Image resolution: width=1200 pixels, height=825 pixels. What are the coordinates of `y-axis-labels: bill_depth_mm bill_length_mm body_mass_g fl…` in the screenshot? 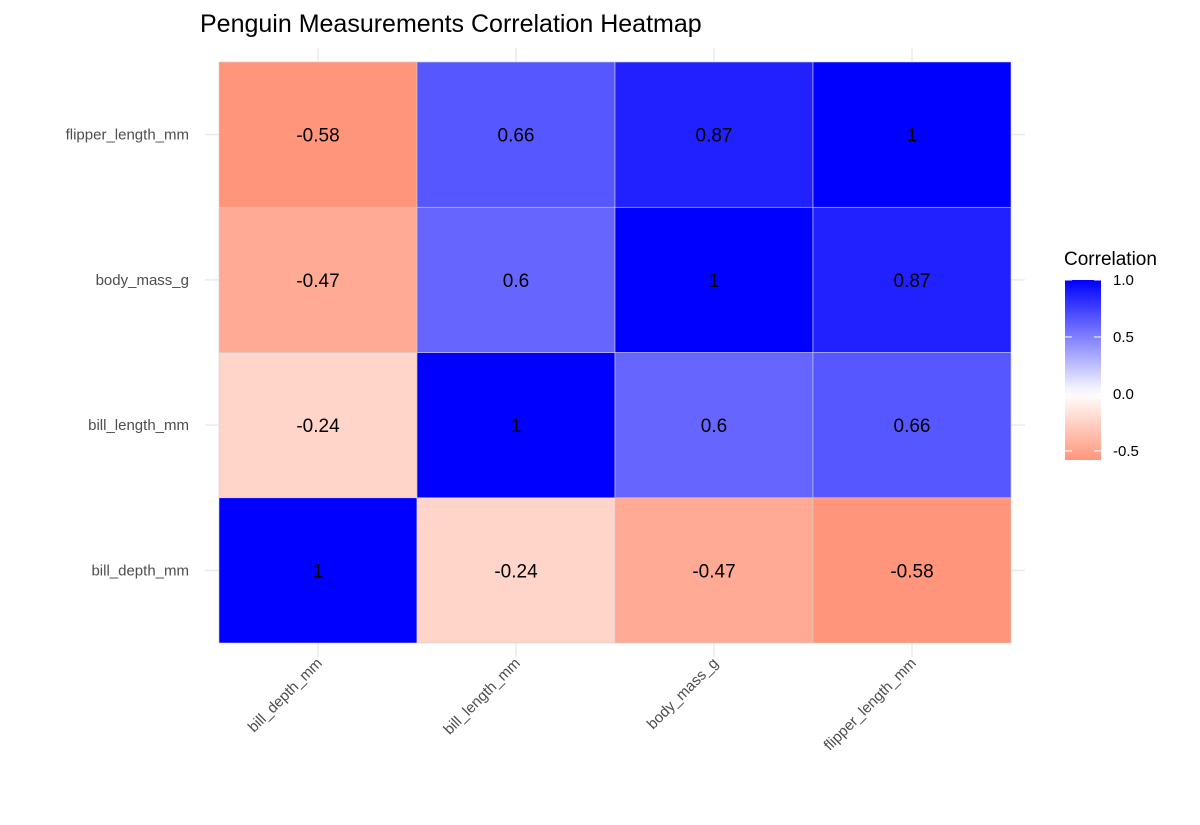 It's located at (127, 353).